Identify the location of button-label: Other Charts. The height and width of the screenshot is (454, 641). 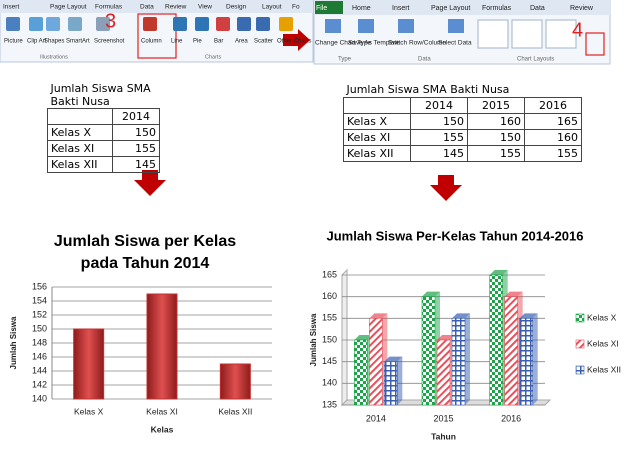
(294, 42).